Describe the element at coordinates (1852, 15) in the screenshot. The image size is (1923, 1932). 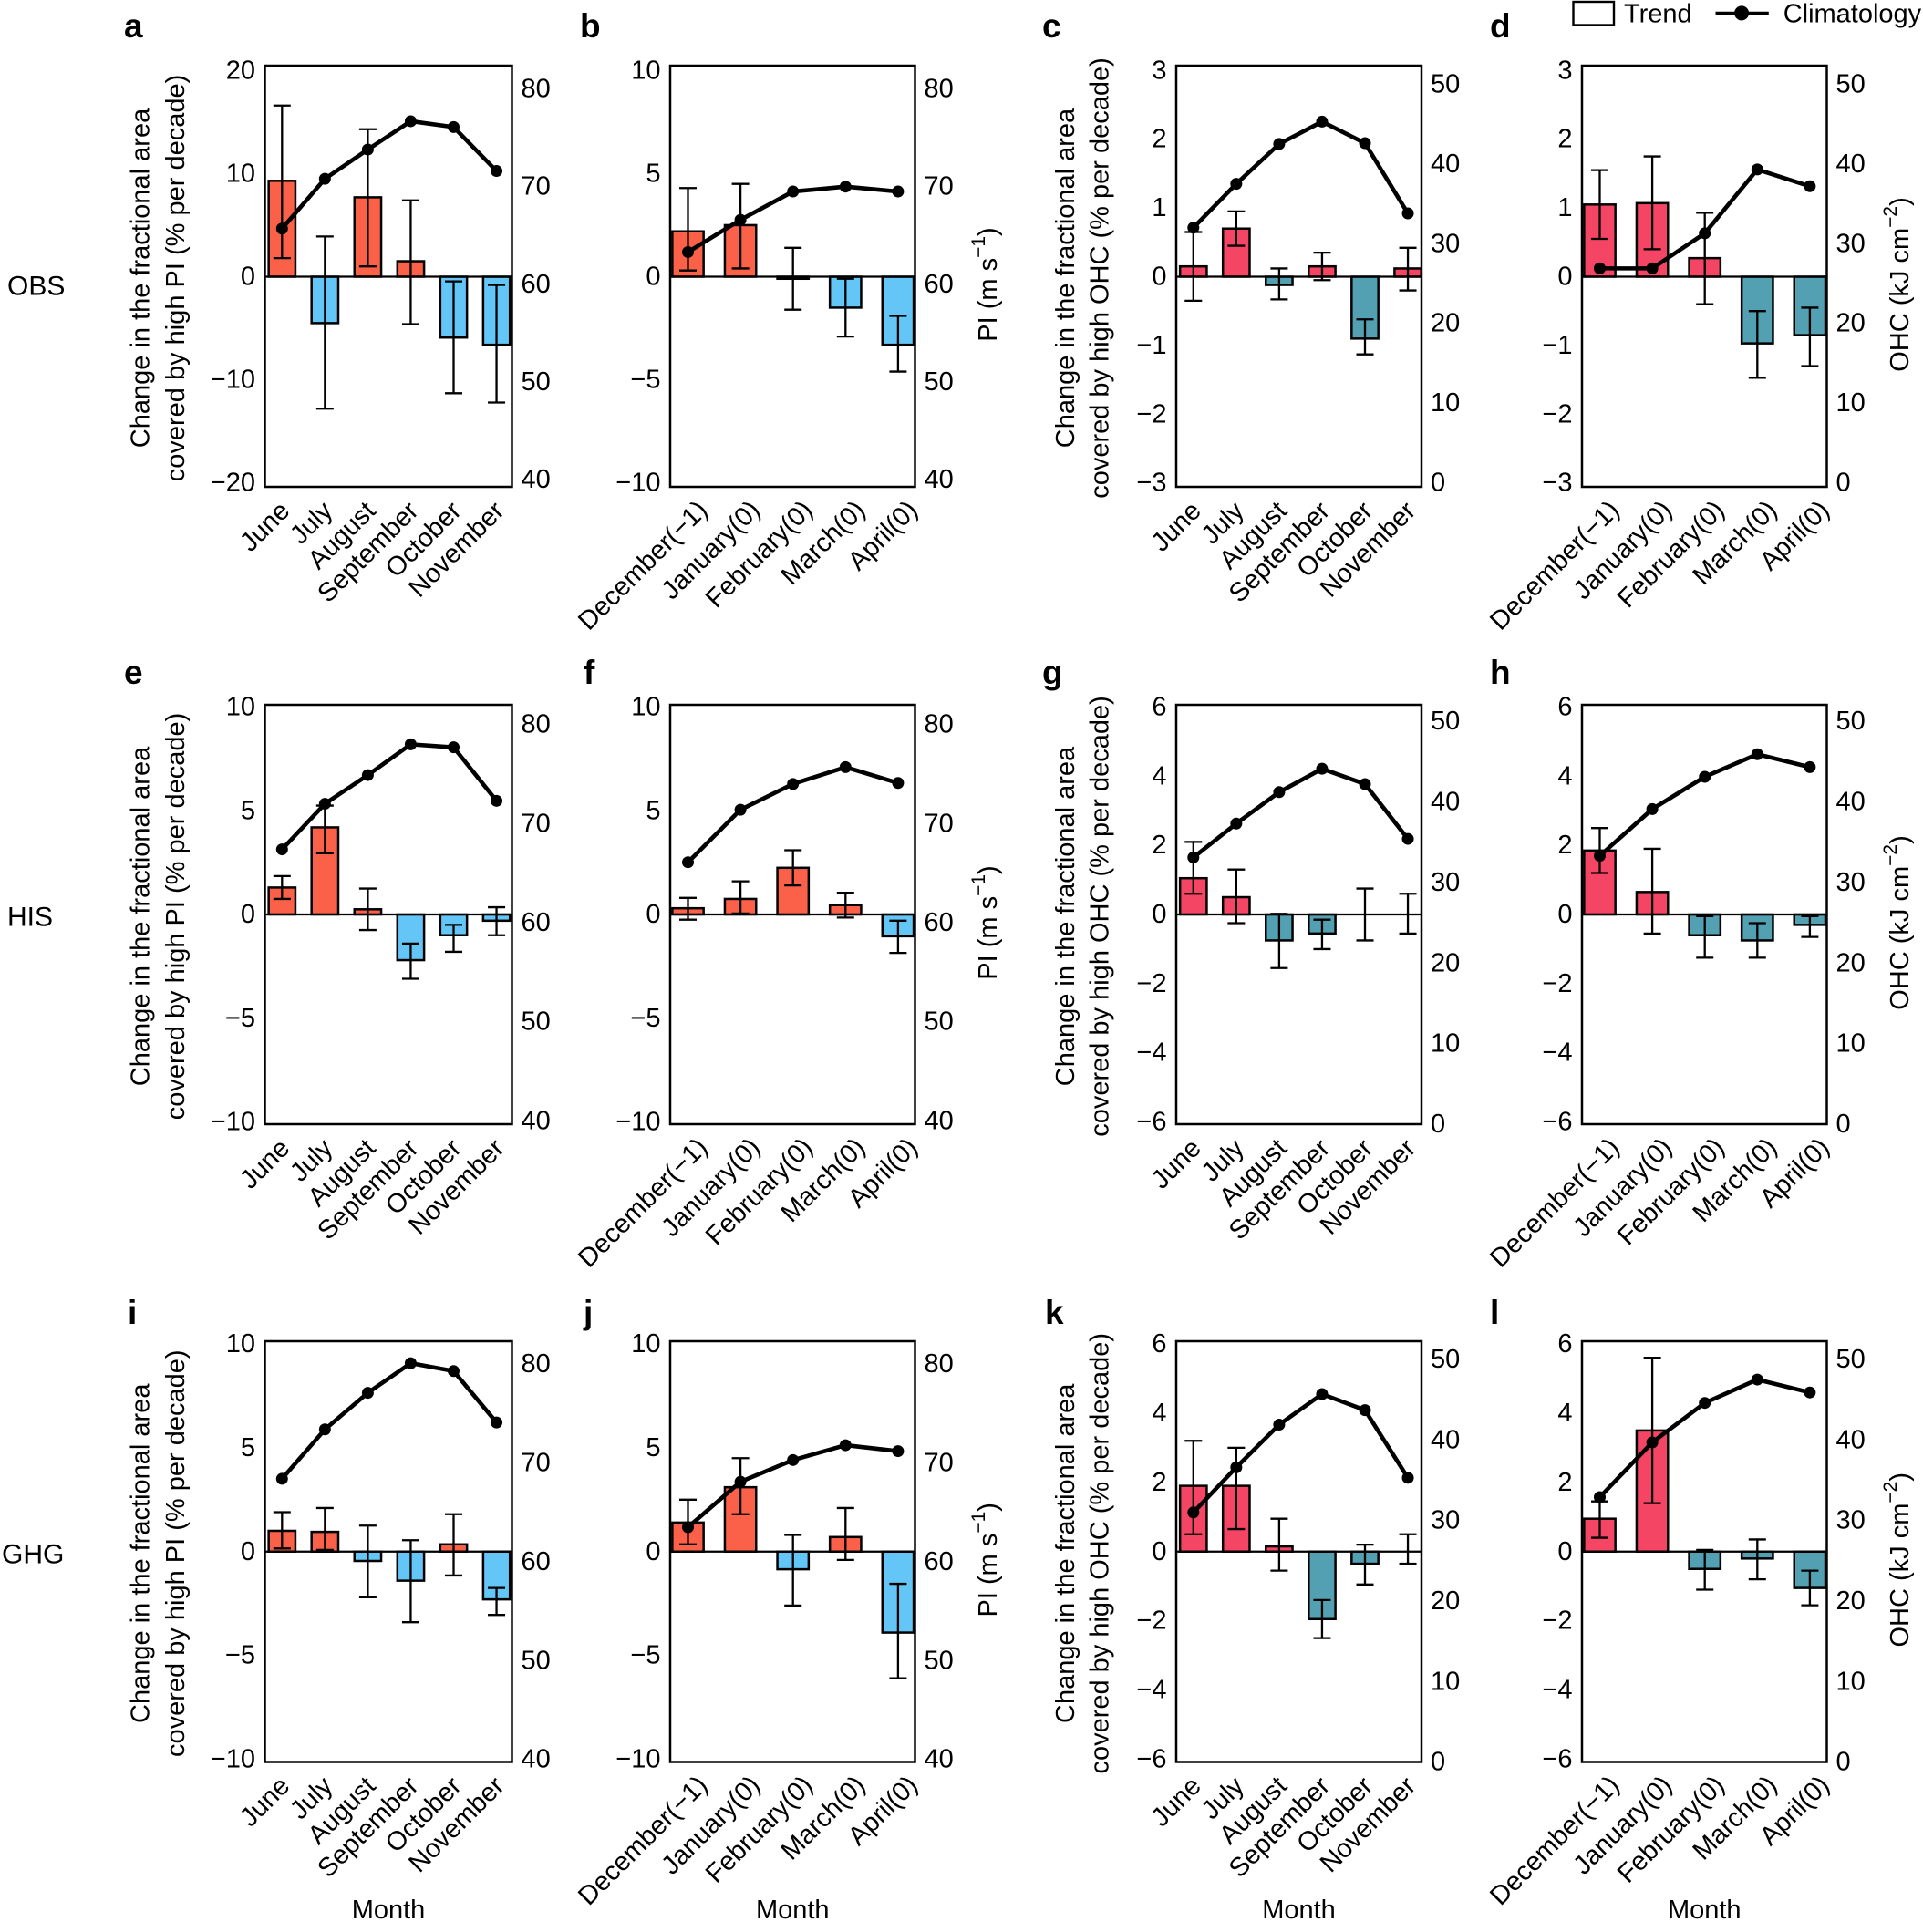
I see `svg-text: Climatology` at that location.